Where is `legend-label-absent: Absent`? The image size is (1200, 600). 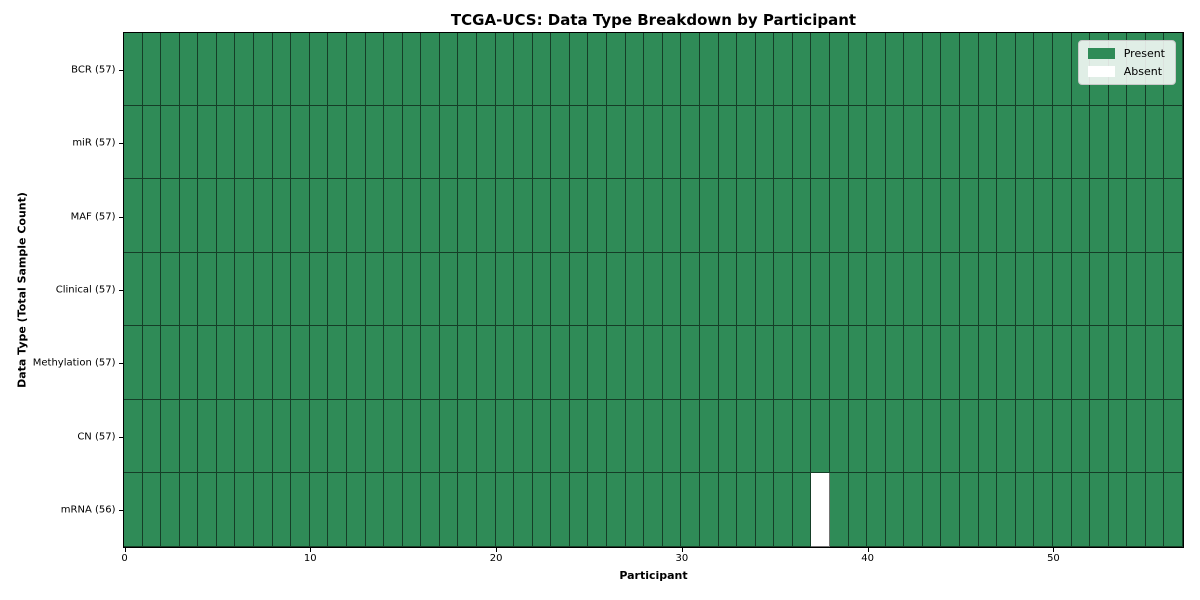
legend-label-absent: Absent is located at coordinates (1143, 71).